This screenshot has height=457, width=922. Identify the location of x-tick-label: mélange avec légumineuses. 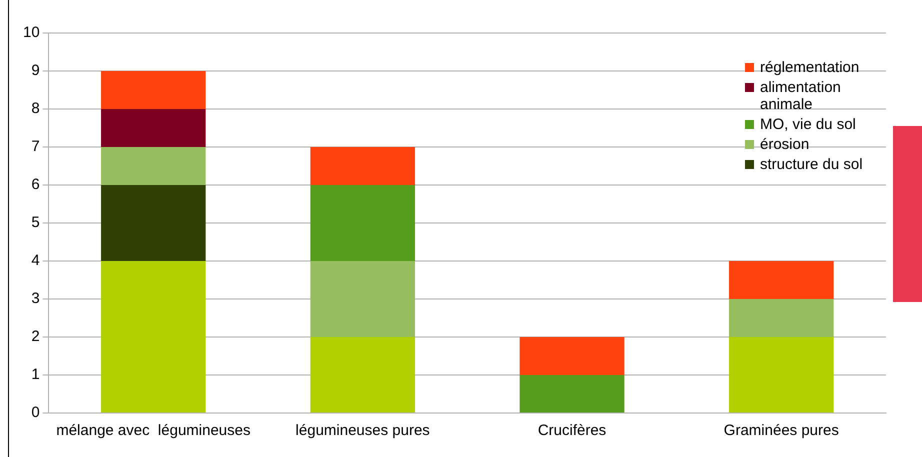
(153, 431).